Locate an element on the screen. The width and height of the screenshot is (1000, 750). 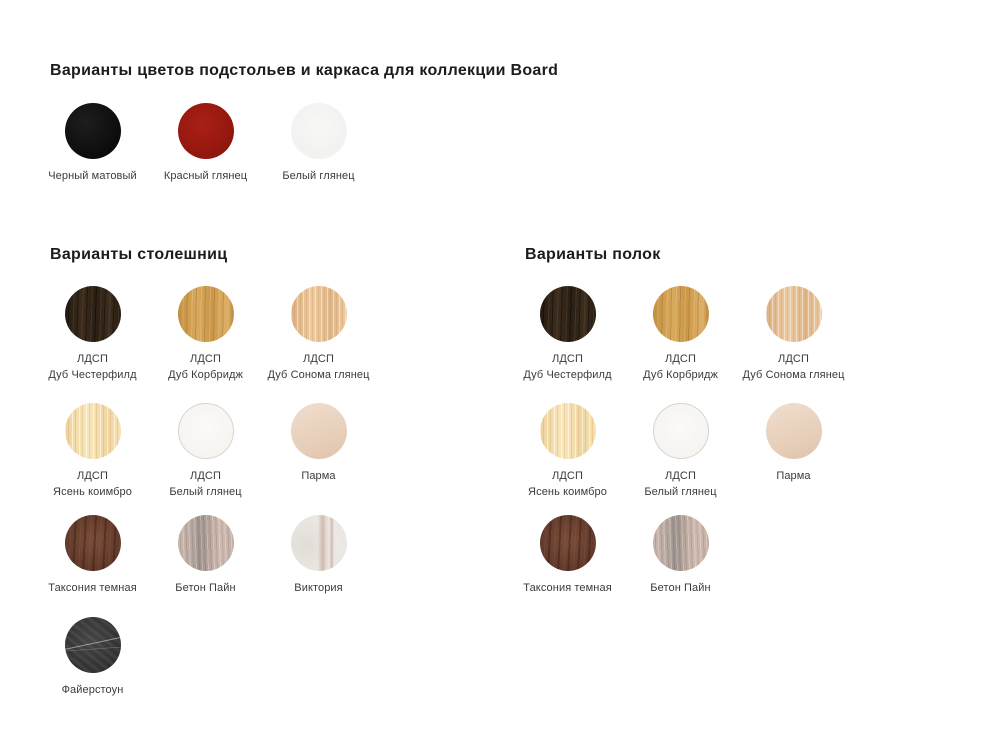
viktoriya-swatch-circle is located at coordinates (318, 543).